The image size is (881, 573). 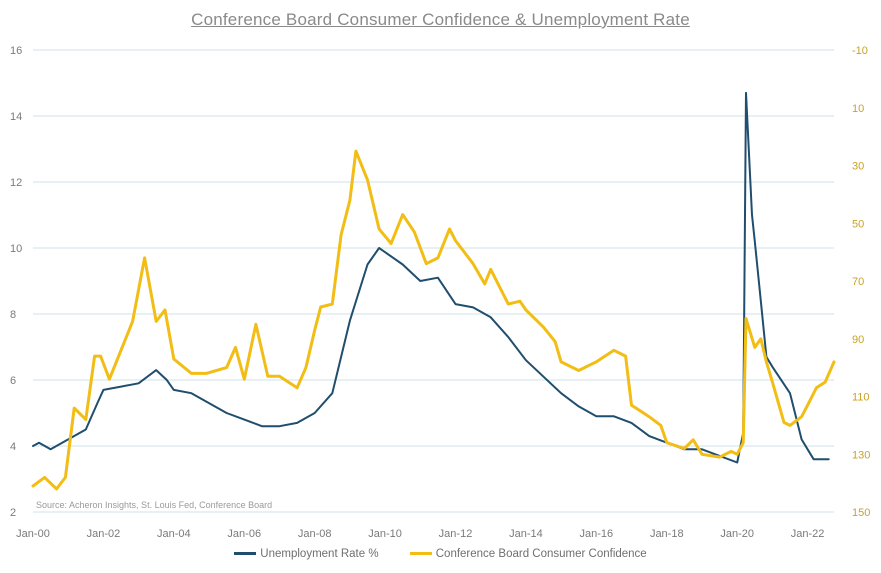 What do you see at coordinates (245, 554) in the screenshot?
I see `legend-unemployment-swatch` at bounding box center [245, 554].